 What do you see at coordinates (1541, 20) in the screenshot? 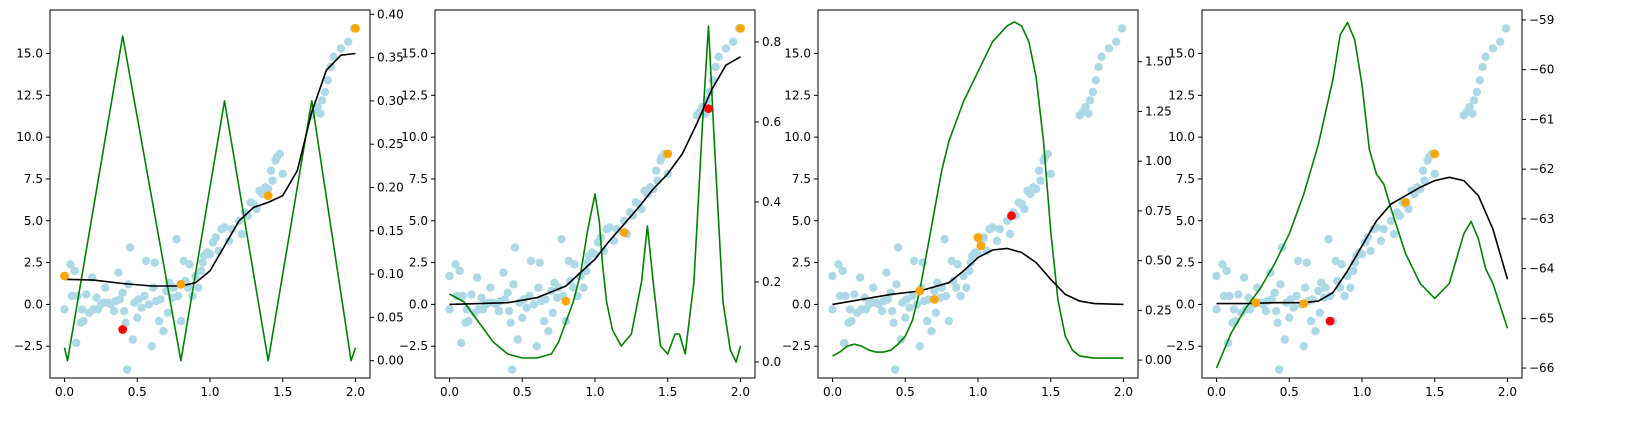
I see `y2-tick-label: −59` at bounding box center [1541, 20].